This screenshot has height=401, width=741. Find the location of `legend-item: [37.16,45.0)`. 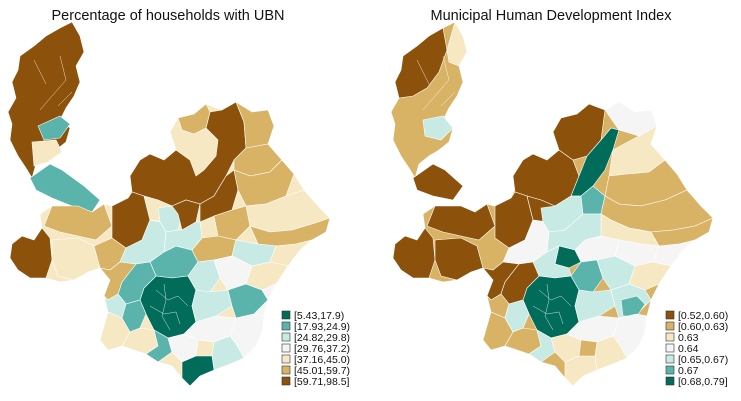

legend-item: [37.16,45.0) is located at coordinates (315, 360).